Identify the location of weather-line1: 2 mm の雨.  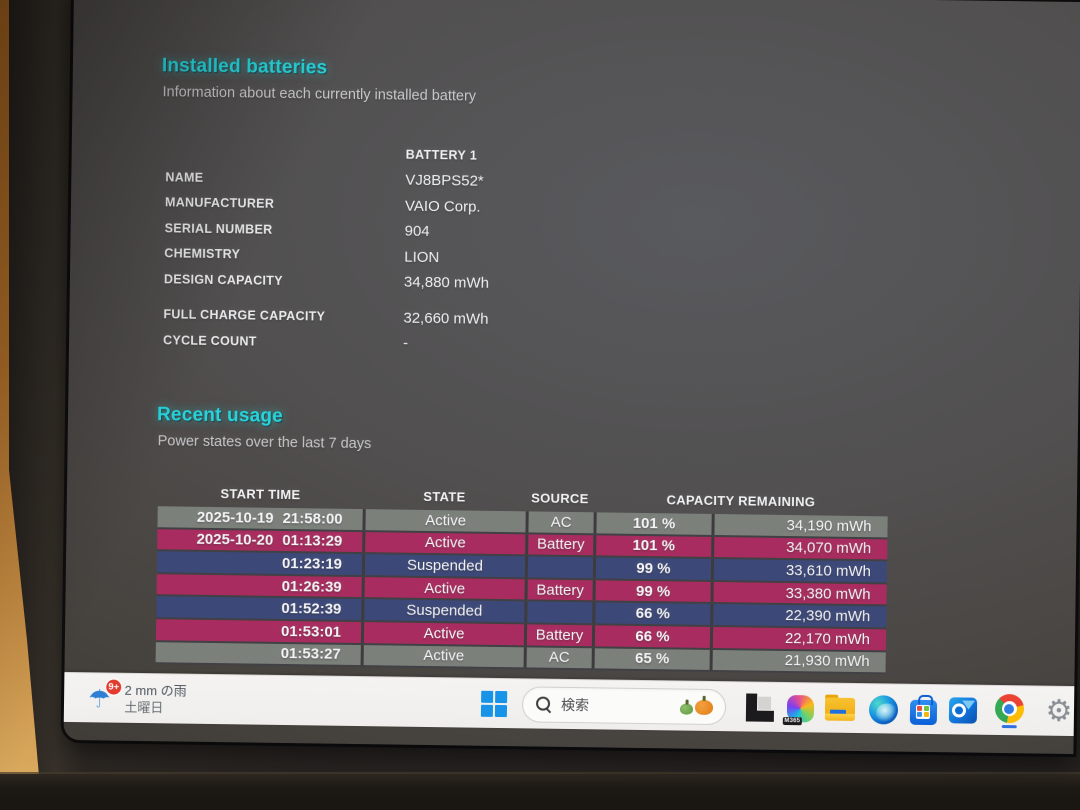
(155, 690).